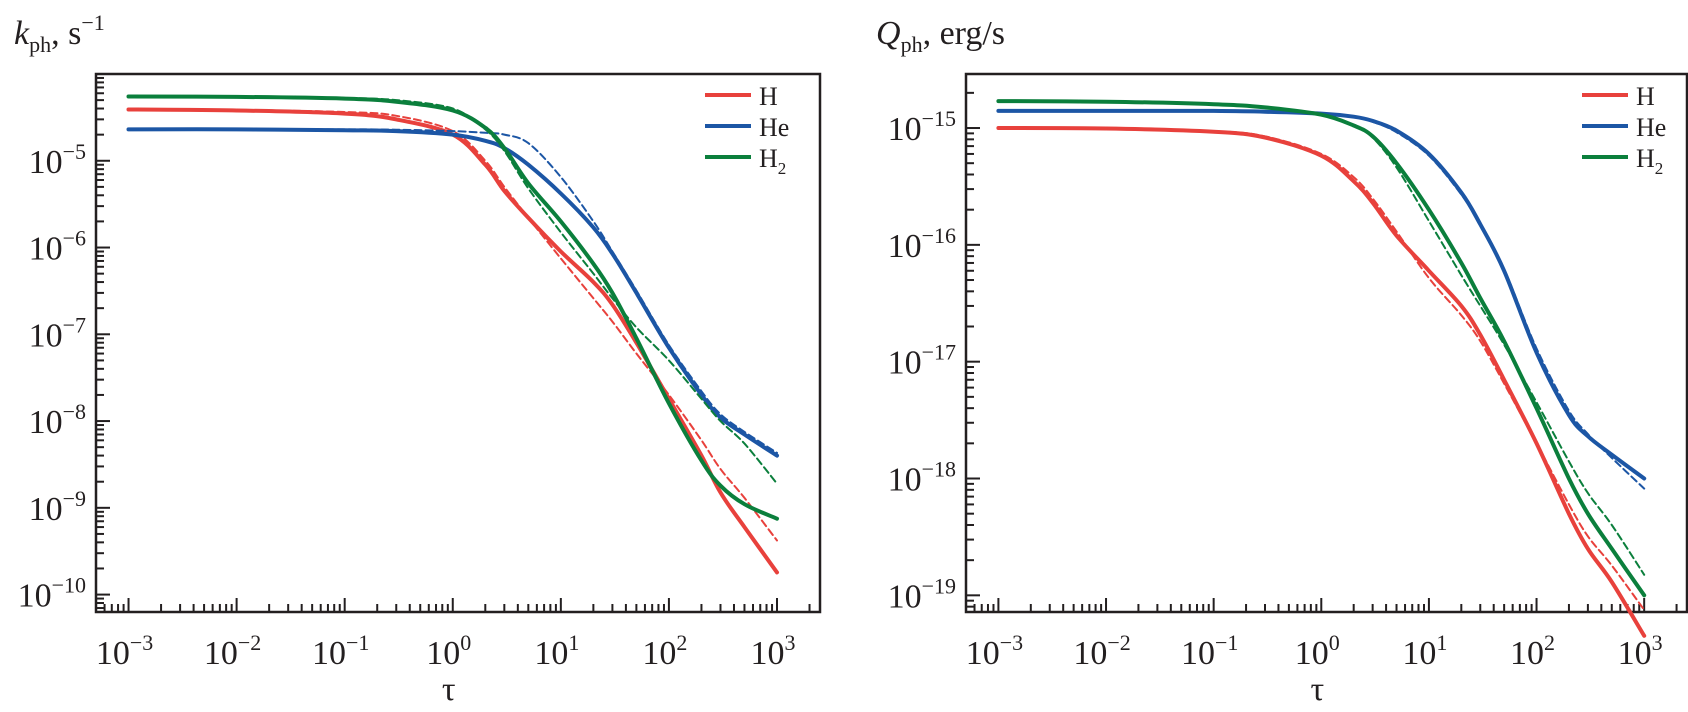 The height and width of the screenshot is (712, 1688). I want to click on y-tick-label: 10⁻¹⁷, so click(922, 361).